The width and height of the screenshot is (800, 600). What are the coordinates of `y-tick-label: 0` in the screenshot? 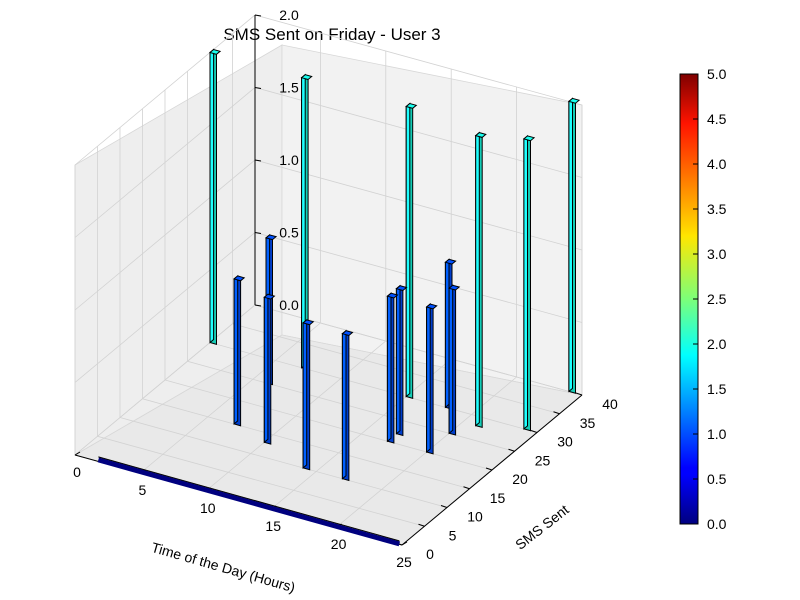 It's located at (430, 554).